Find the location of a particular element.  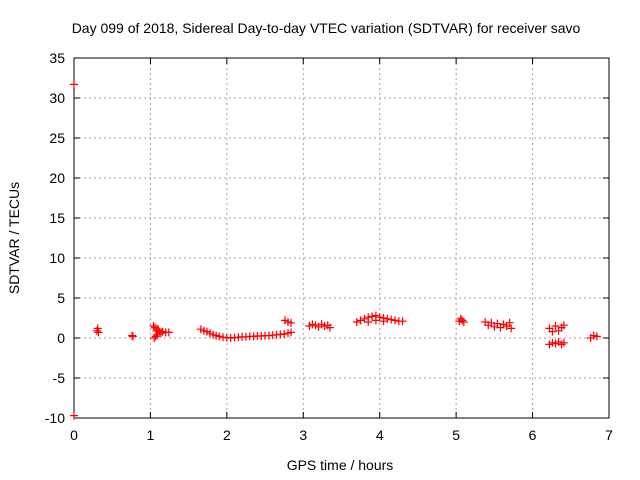

y-tick-label: 0 is located at coordinates (61, 338).